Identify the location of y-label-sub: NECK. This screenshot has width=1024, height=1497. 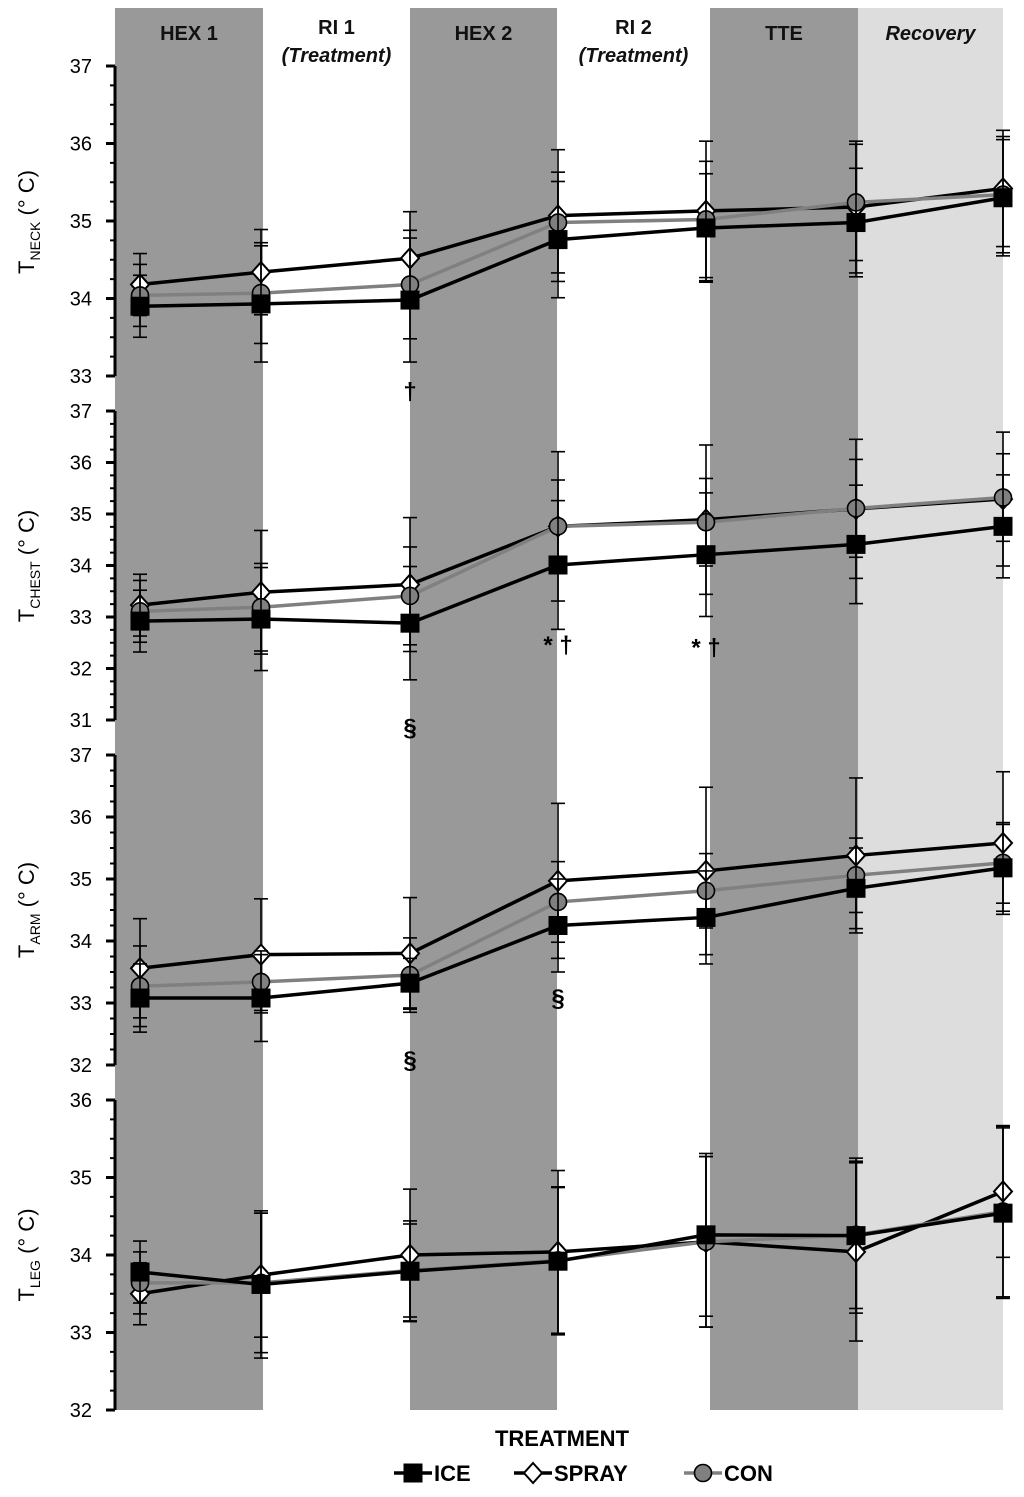
(35, 241).